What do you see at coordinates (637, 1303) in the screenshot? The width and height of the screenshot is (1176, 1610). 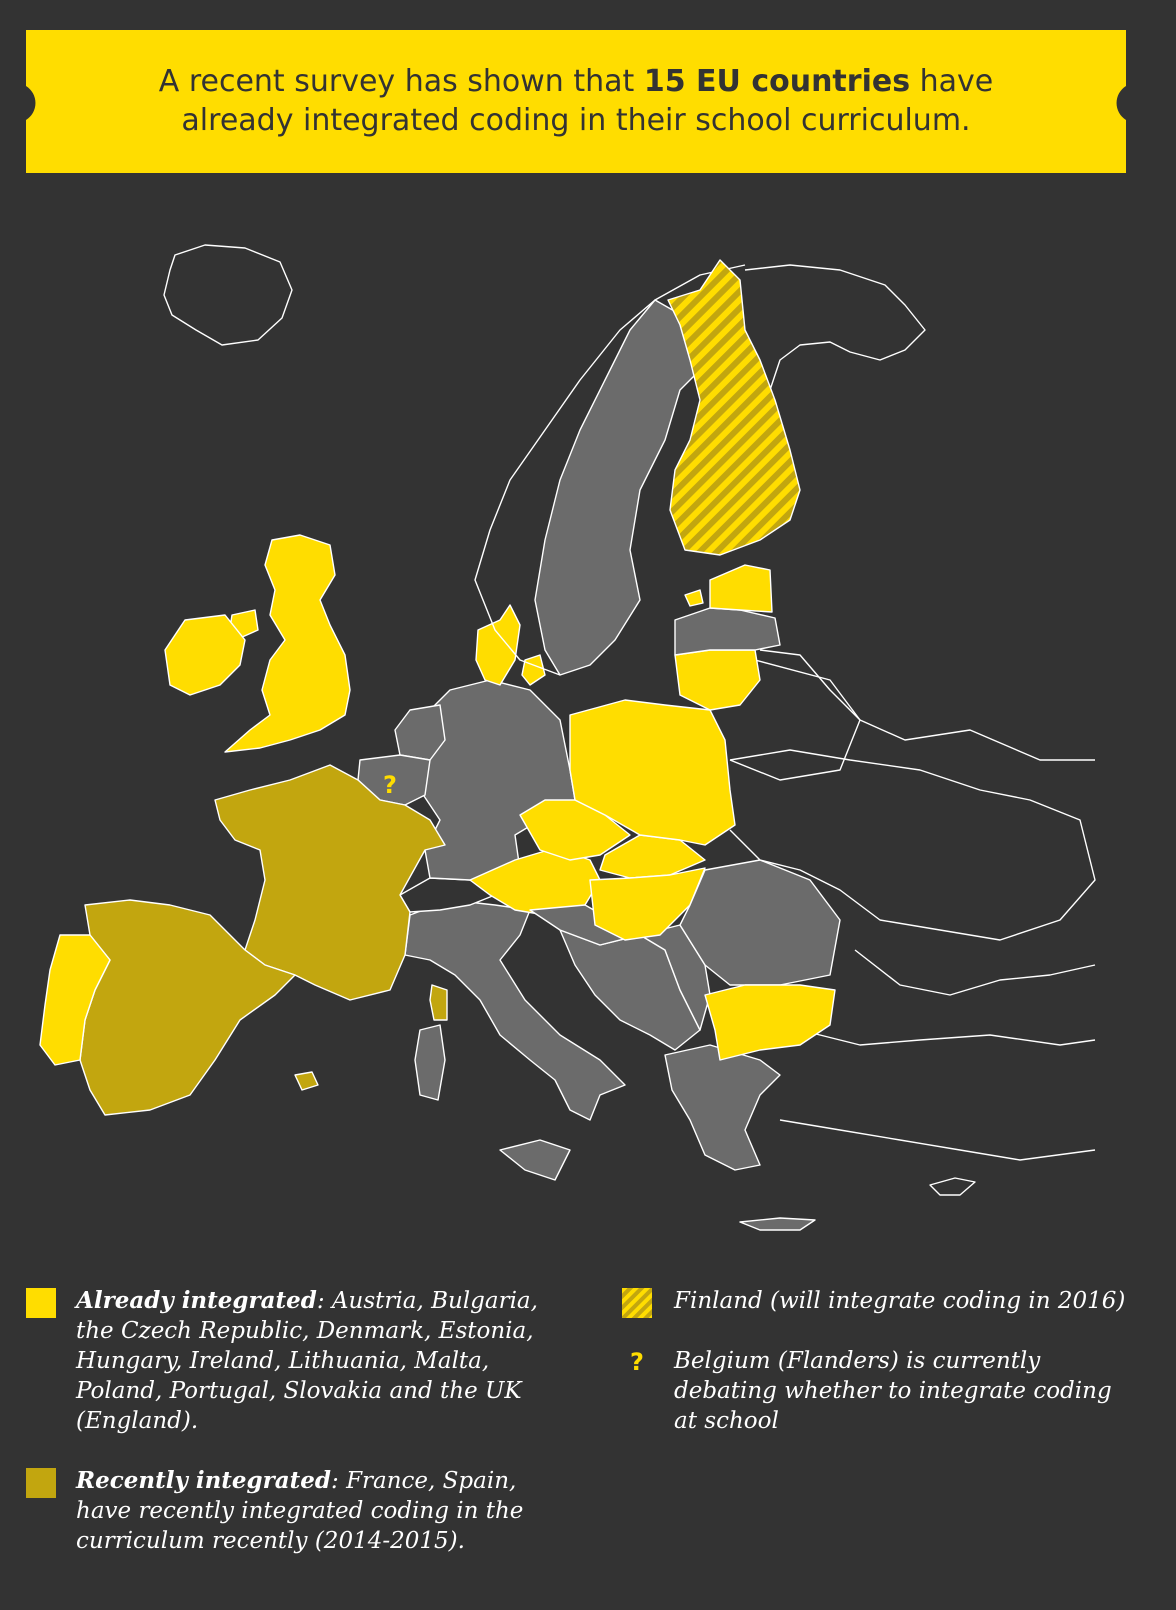 I see `legend-swatch-hatched-icon` at bounding box center [637, 1303].